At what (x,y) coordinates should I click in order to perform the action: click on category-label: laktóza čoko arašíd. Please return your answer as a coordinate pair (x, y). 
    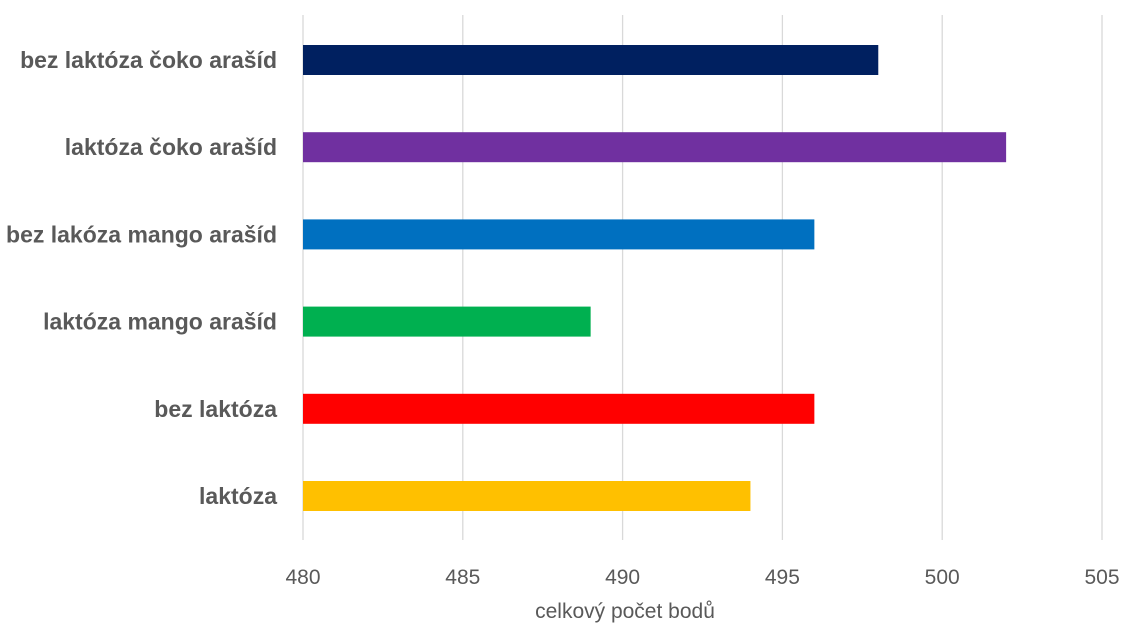
    Looking at the image, I should click on (171, 147).